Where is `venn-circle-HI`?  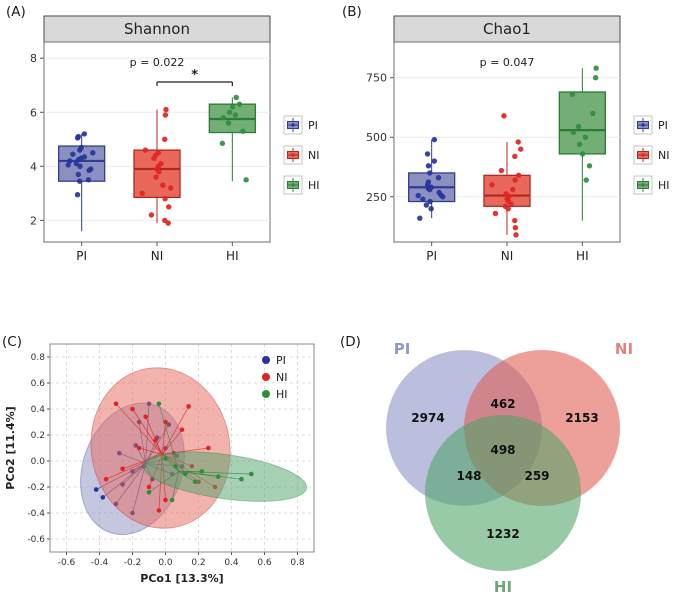
venn-circle-HI is located at coordinates (503, 493).